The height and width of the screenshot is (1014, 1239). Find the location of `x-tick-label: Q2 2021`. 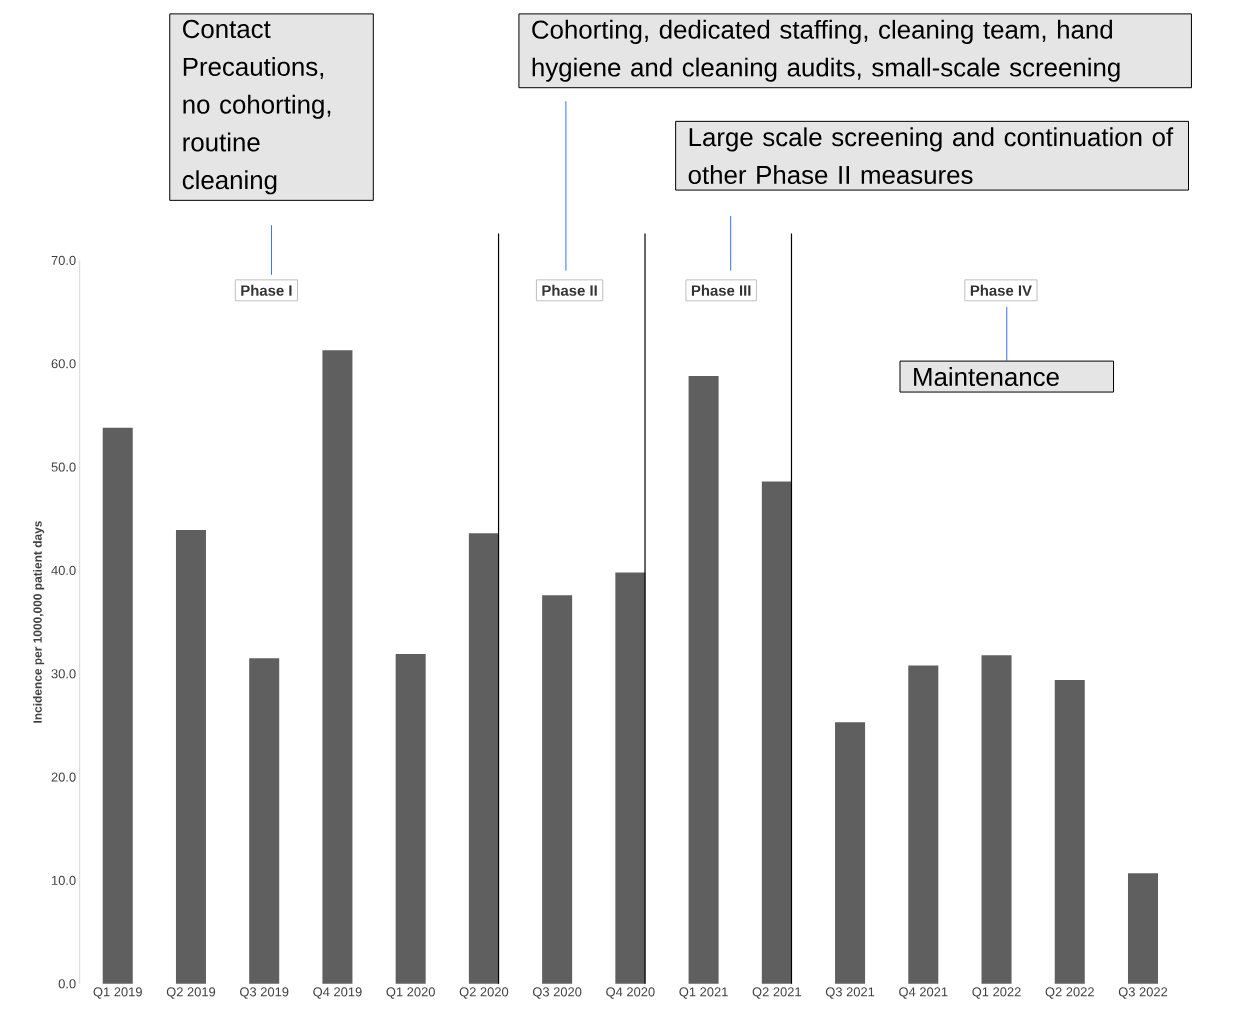

x-tick-label: Q2 2021 is located at coordinates (776, 993).